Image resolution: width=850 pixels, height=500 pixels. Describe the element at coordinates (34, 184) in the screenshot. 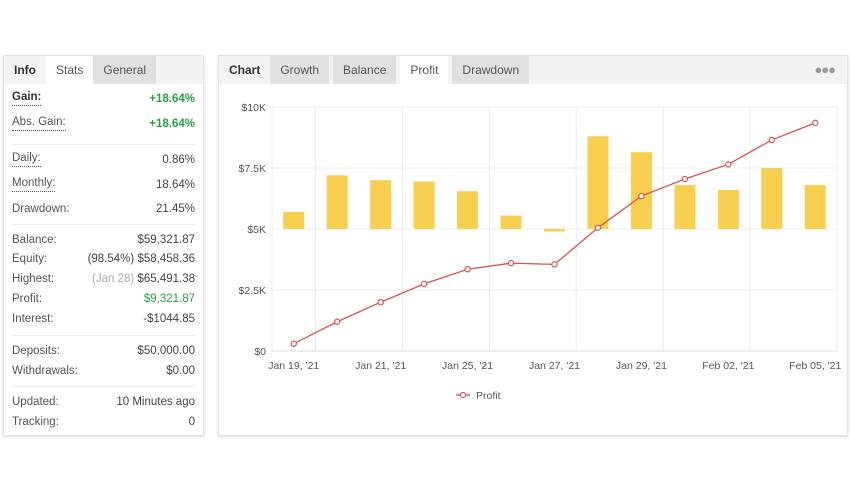

I see `monthly-label: Monthly:` at that location.